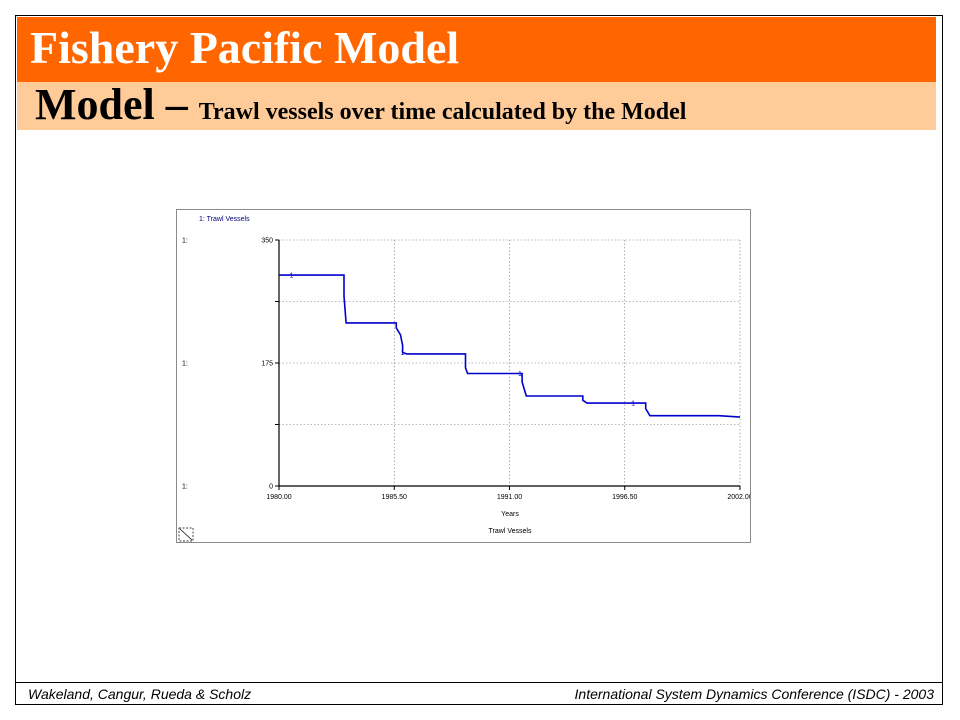 The image size is (960, 720). What do you see at coordinates (738, 497) in the screenshot?
I see `x-tick-label: 2002.00` at bounding box center [738, 497].